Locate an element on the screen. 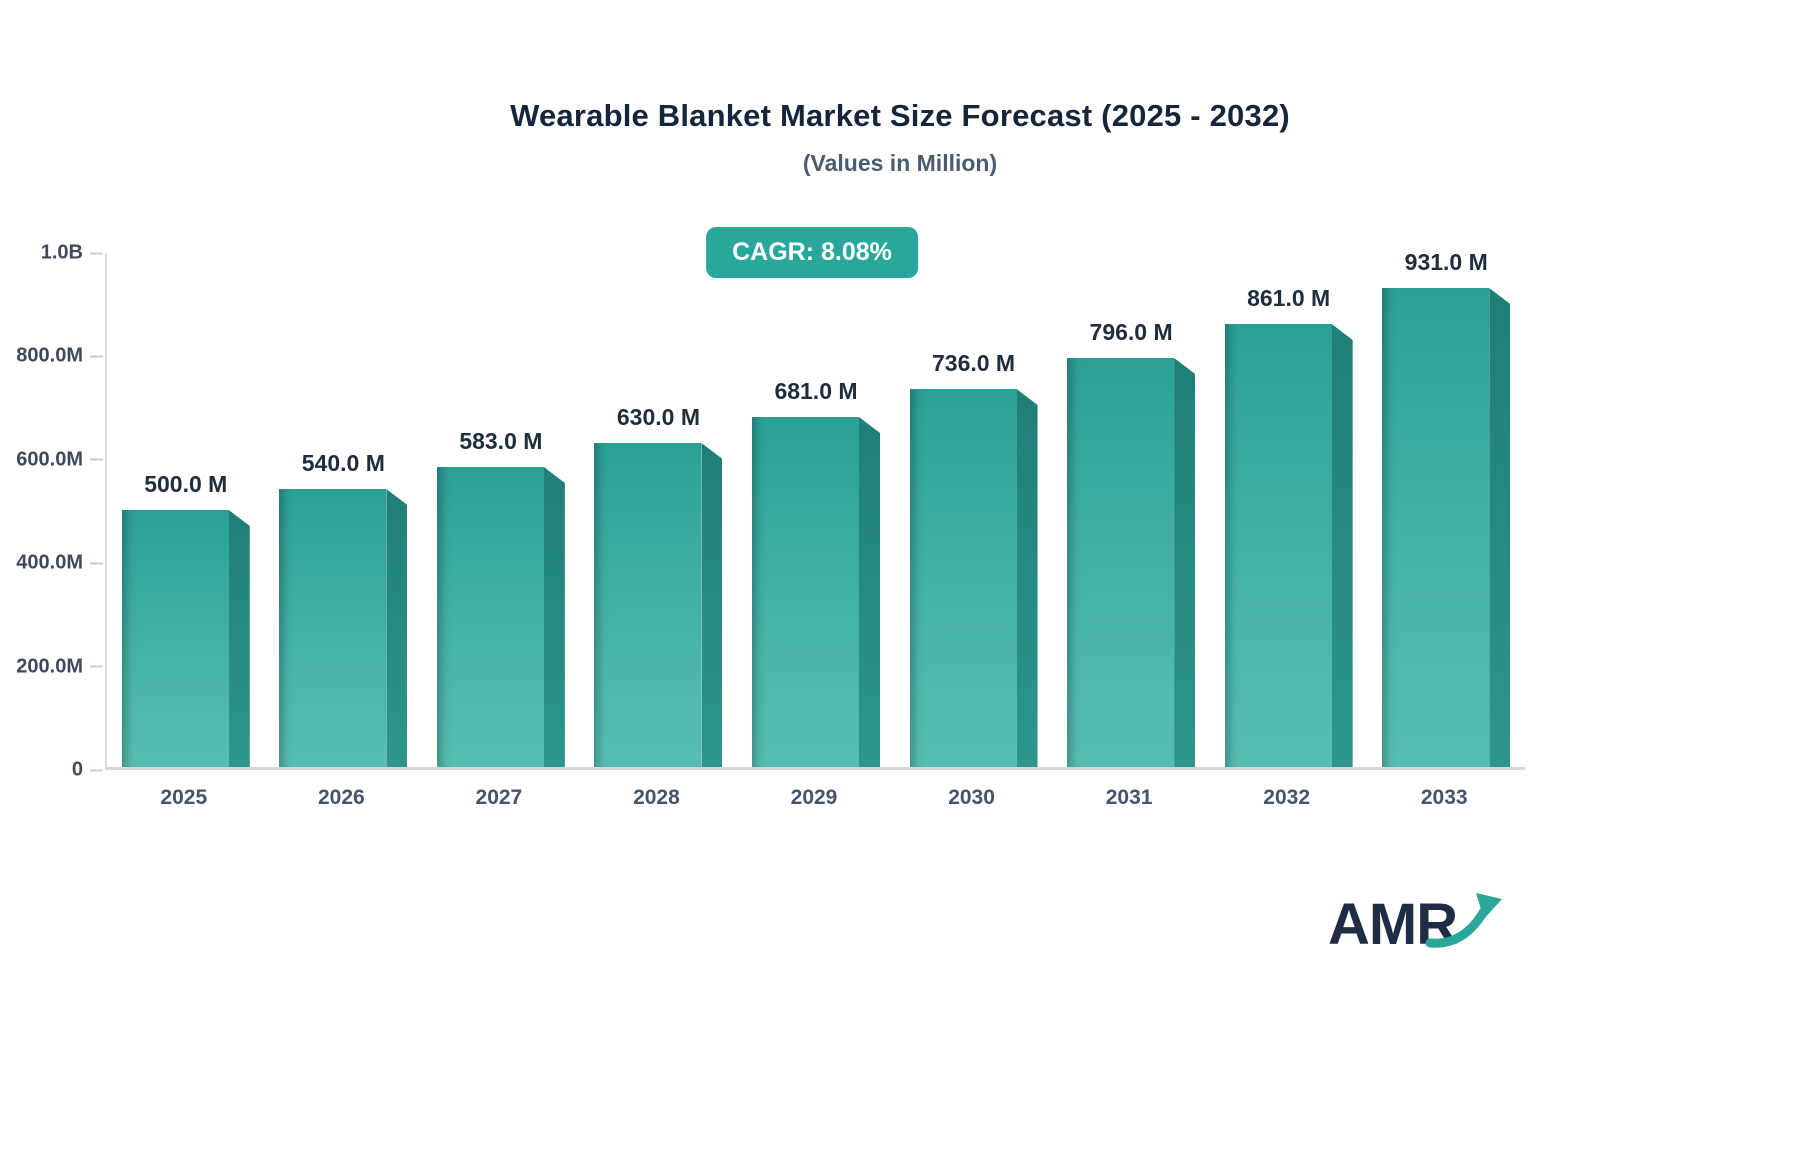 The image size is (1800, 1156). amr-logo: AMR is located at coordinates (1418, 928).